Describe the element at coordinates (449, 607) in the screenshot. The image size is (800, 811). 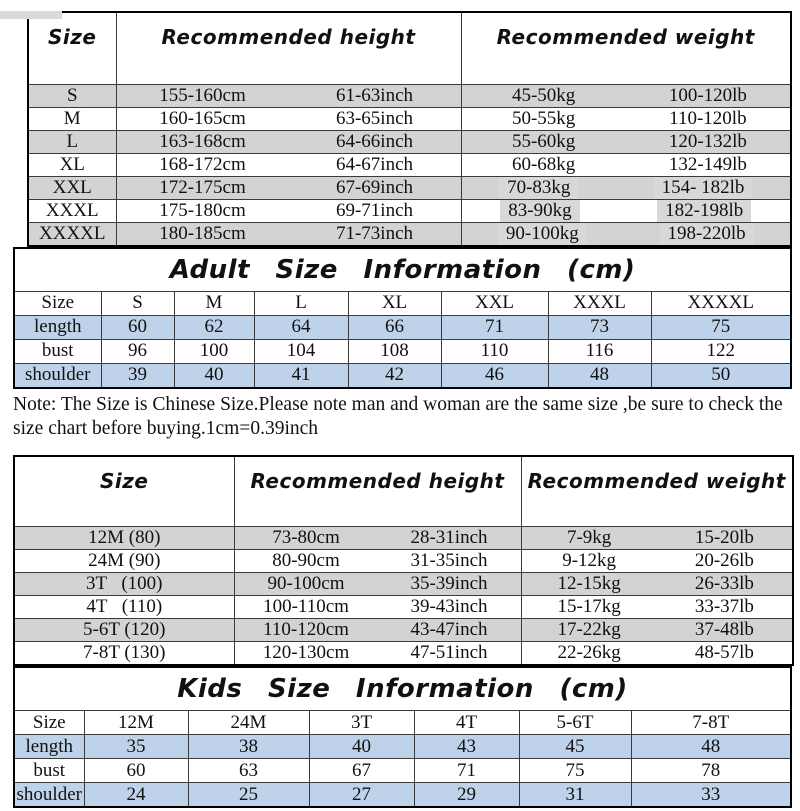
I see `height-inch: 39-43inch` at that location.